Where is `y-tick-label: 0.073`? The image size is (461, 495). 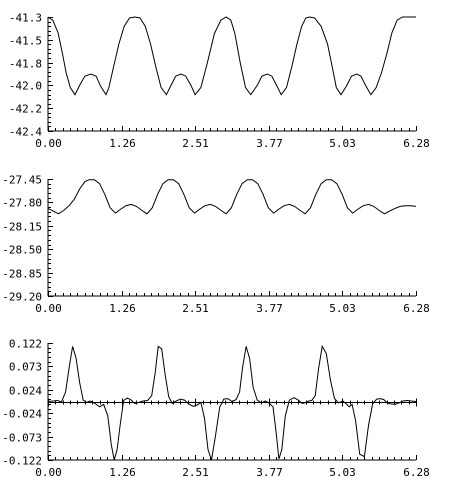
y-tick-label: 0.073 is located at coordinates (25, 367).